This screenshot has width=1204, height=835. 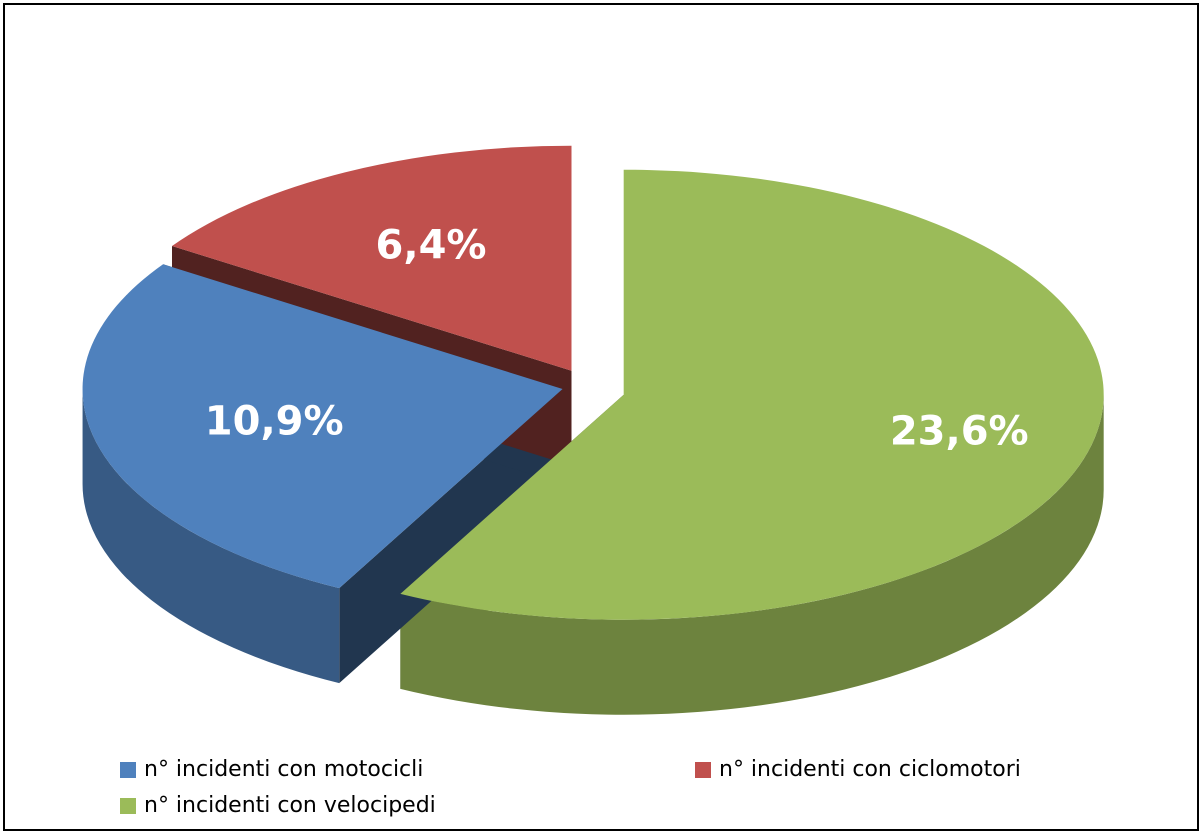 I want to click on value-label: 6,4%, so click(x=431, y=246).